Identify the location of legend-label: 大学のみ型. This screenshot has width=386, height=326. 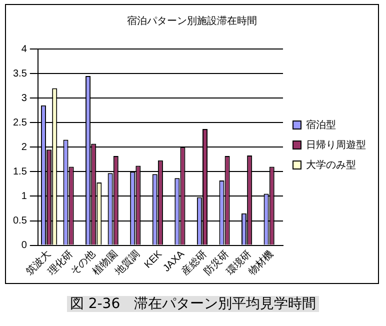
(331, 164).